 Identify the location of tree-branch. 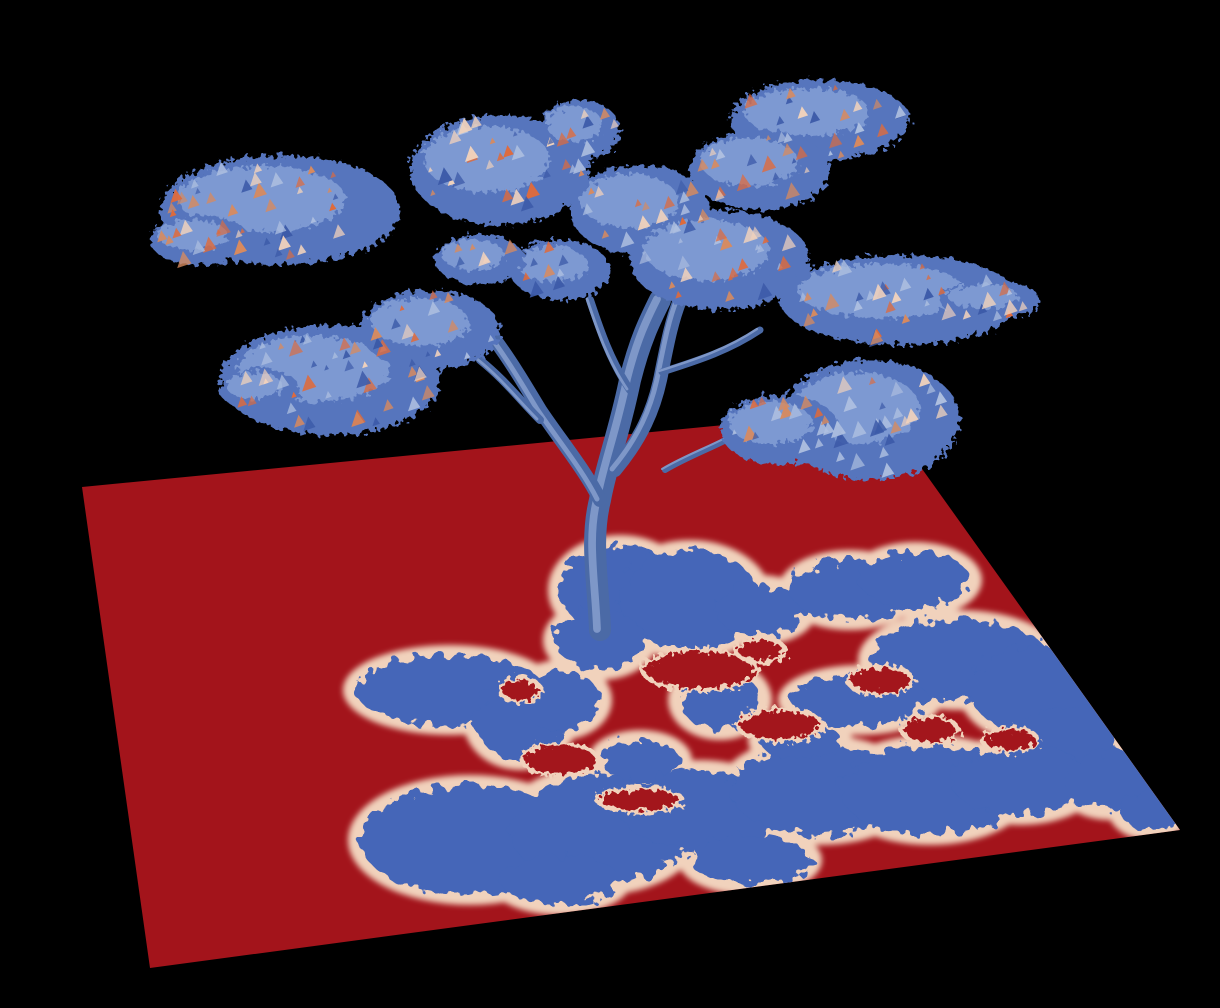
(711, 351).